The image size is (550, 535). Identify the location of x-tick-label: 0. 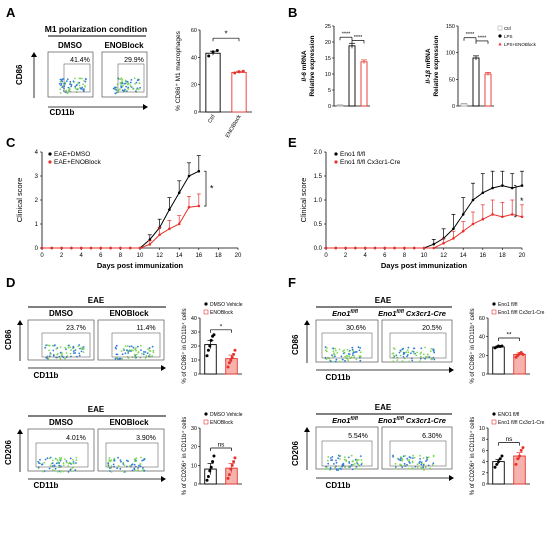
(326, 256).